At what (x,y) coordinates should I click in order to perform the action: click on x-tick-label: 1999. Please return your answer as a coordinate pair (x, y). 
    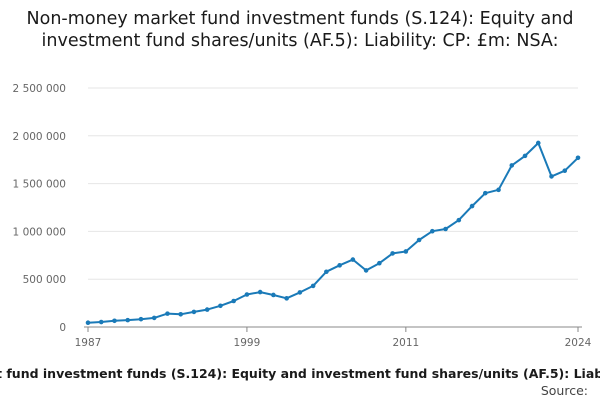
    Looking at the image, I should click on (247, 343).